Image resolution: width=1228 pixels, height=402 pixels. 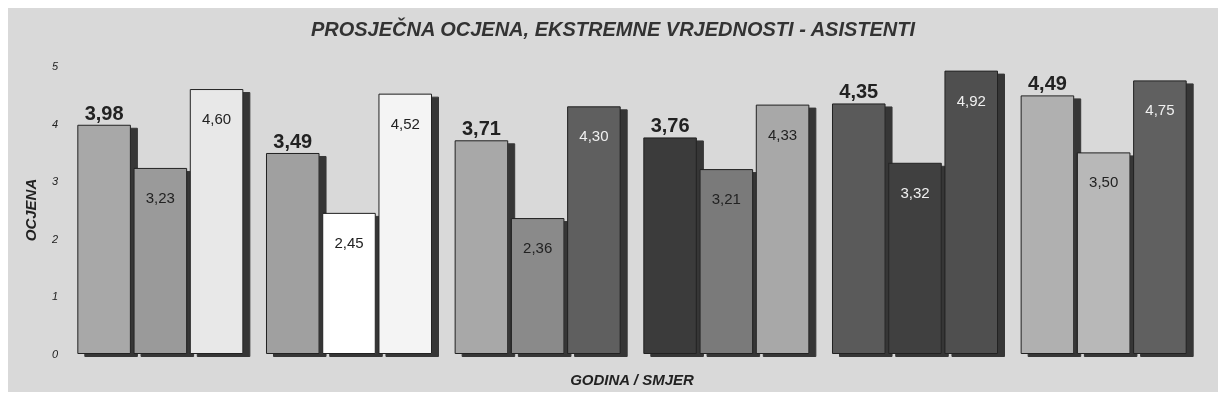 What do you see at coordinates (55, 354) in the screenshot?
I see `y-tick-label: 0` at bounding box center [55, 354].